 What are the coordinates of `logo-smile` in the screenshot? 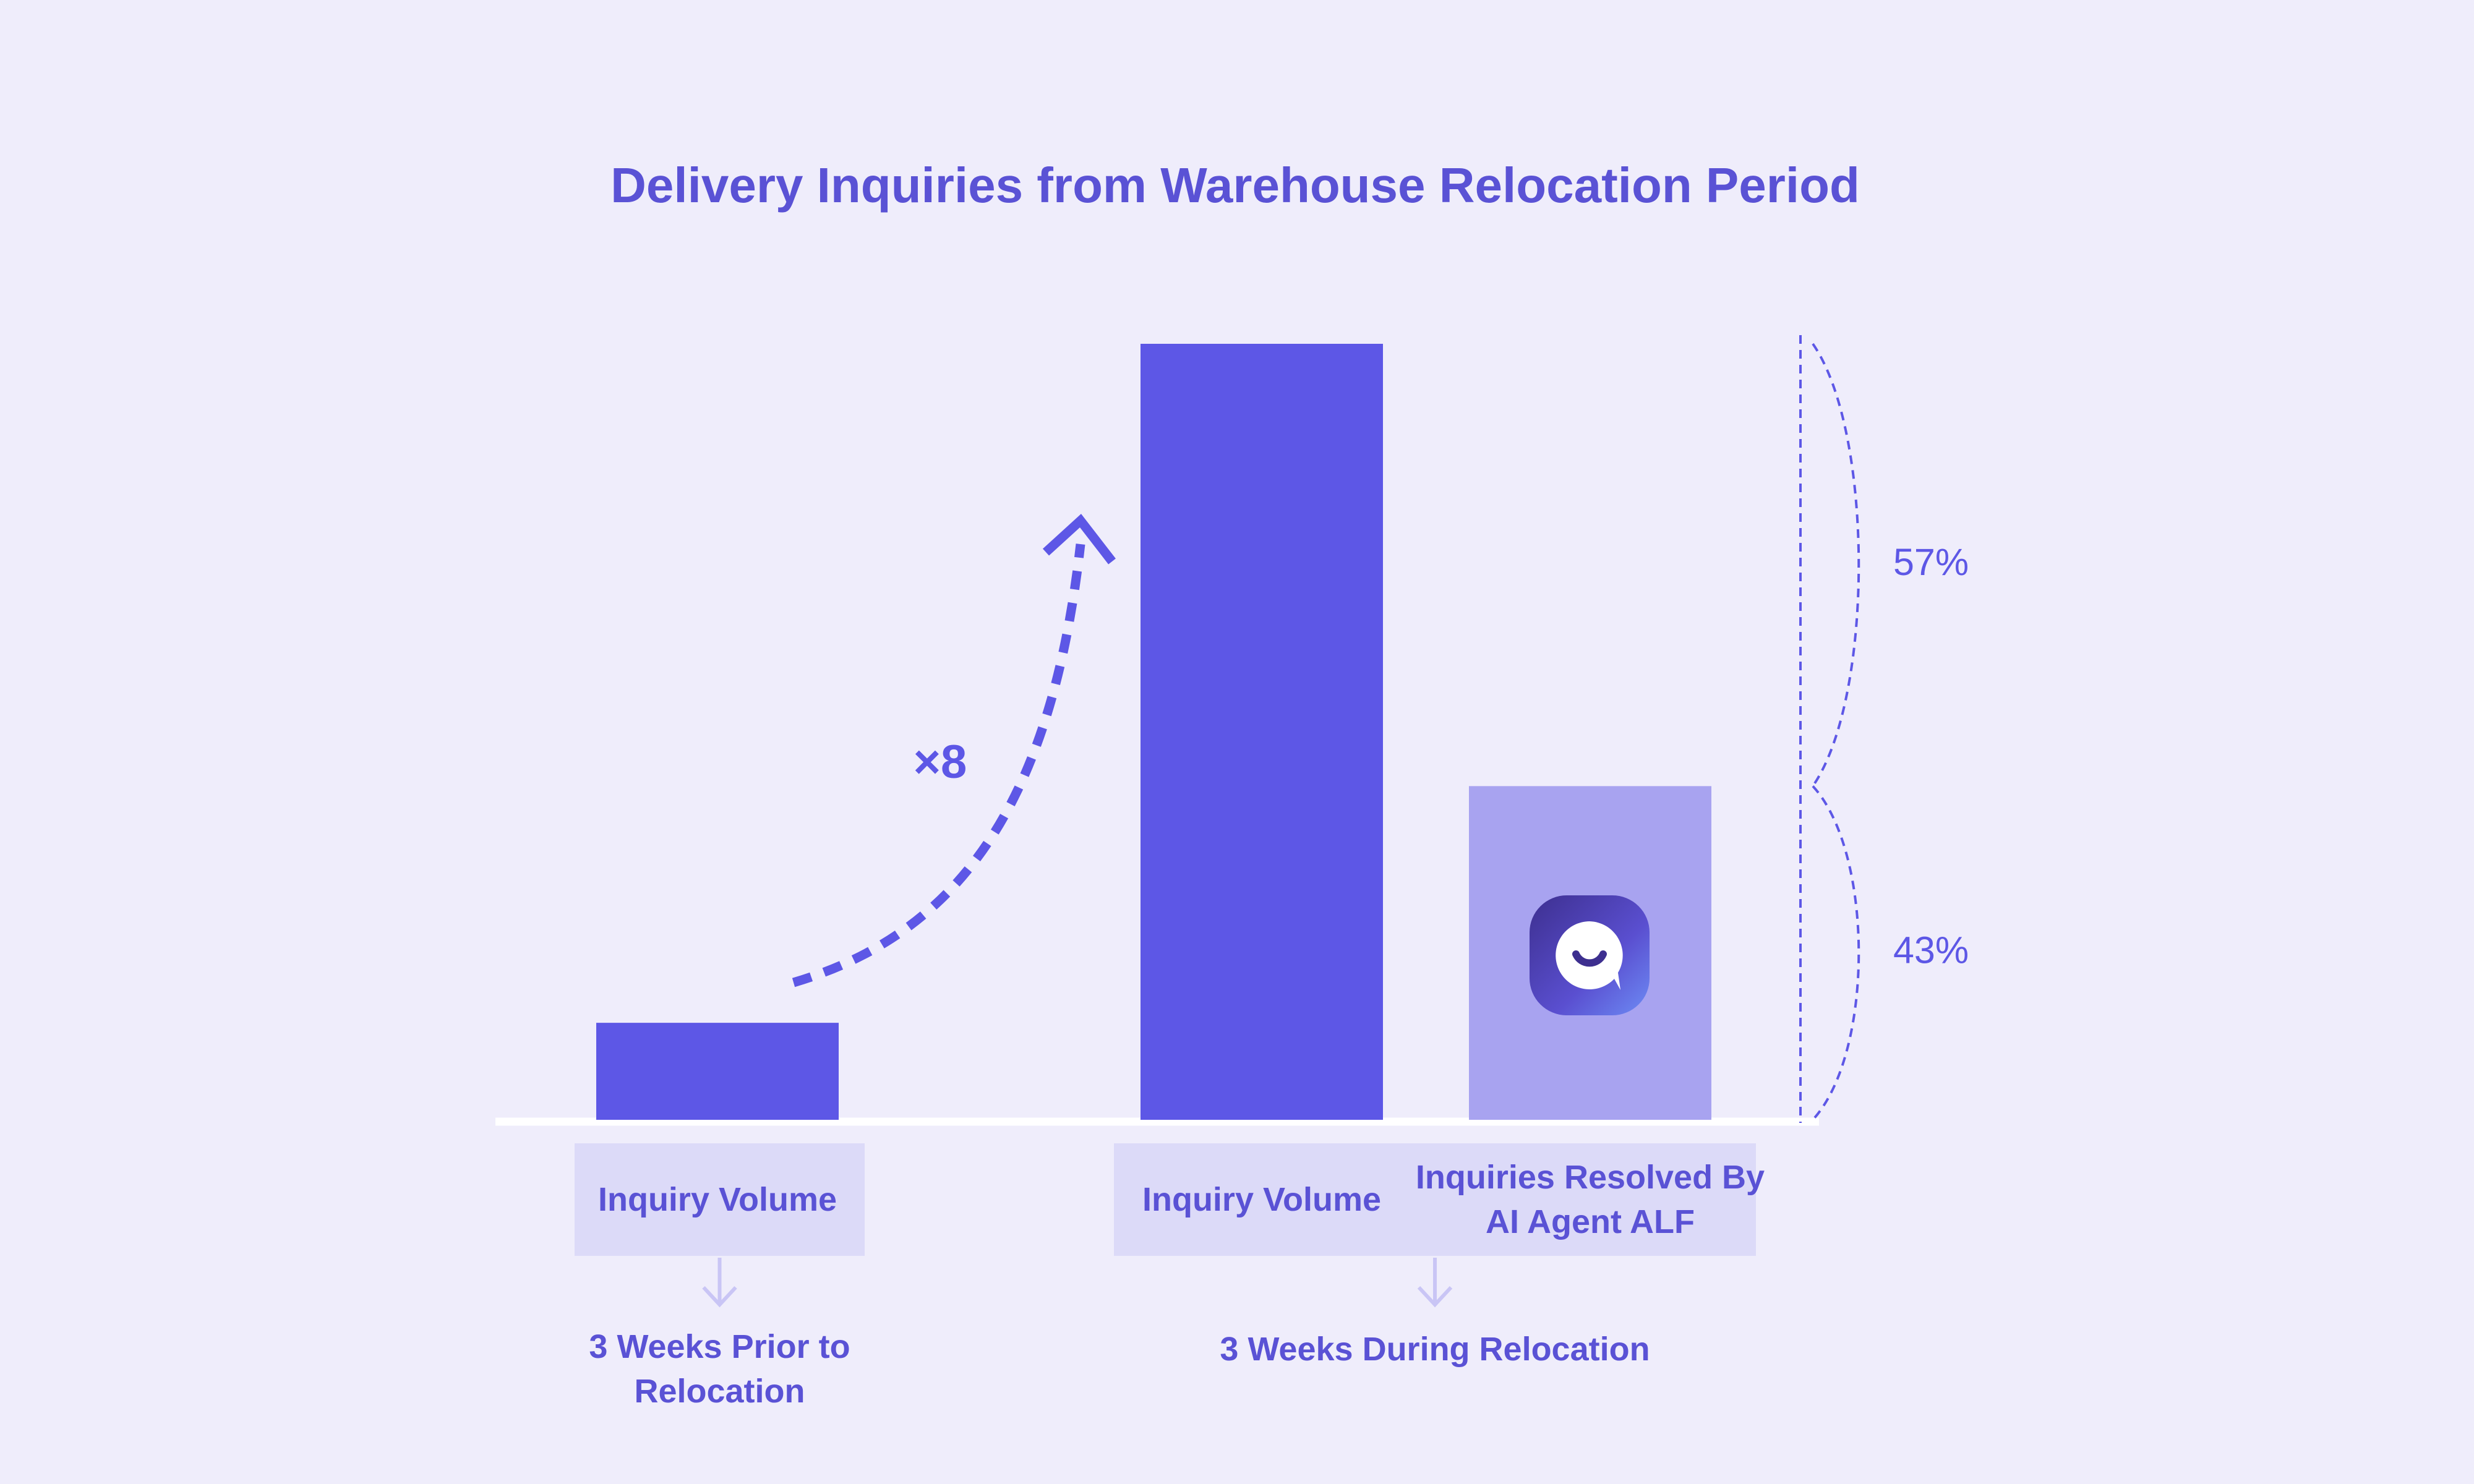 It's located at (1590, 958).